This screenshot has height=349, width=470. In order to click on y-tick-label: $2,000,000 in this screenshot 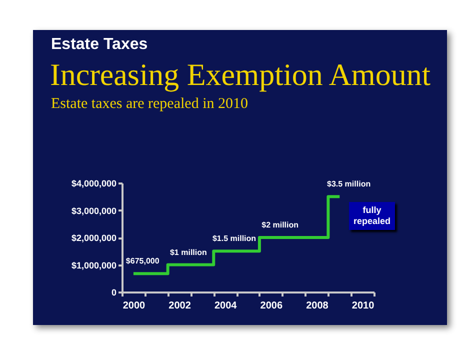, I will do `click(93, 238)`.